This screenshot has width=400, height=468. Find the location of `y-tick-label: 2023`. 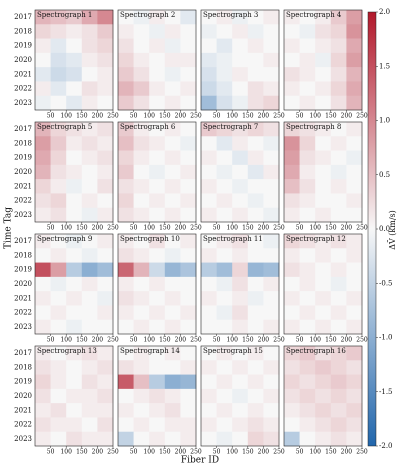

y-tick-label: 2023 is located at coordinates (23, 439).